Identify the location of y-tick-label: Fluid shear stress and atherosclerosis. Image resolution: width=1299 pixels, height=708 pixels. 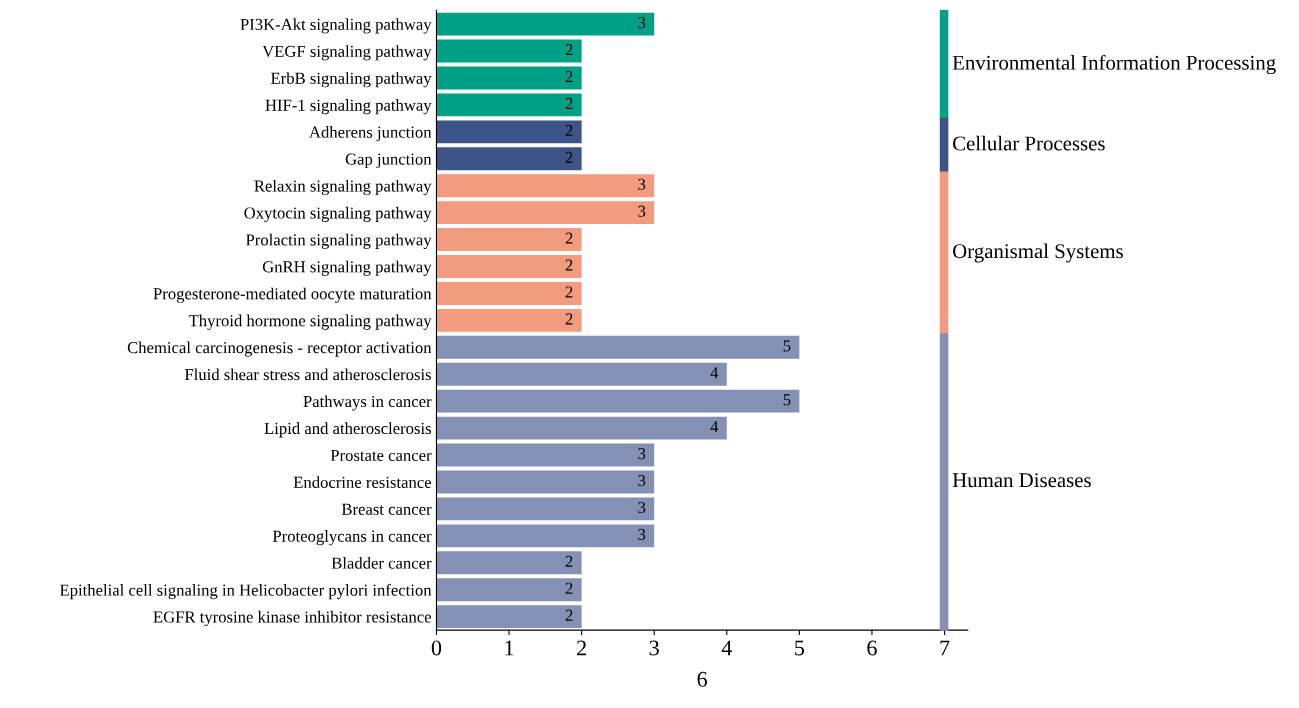
(307, 374).